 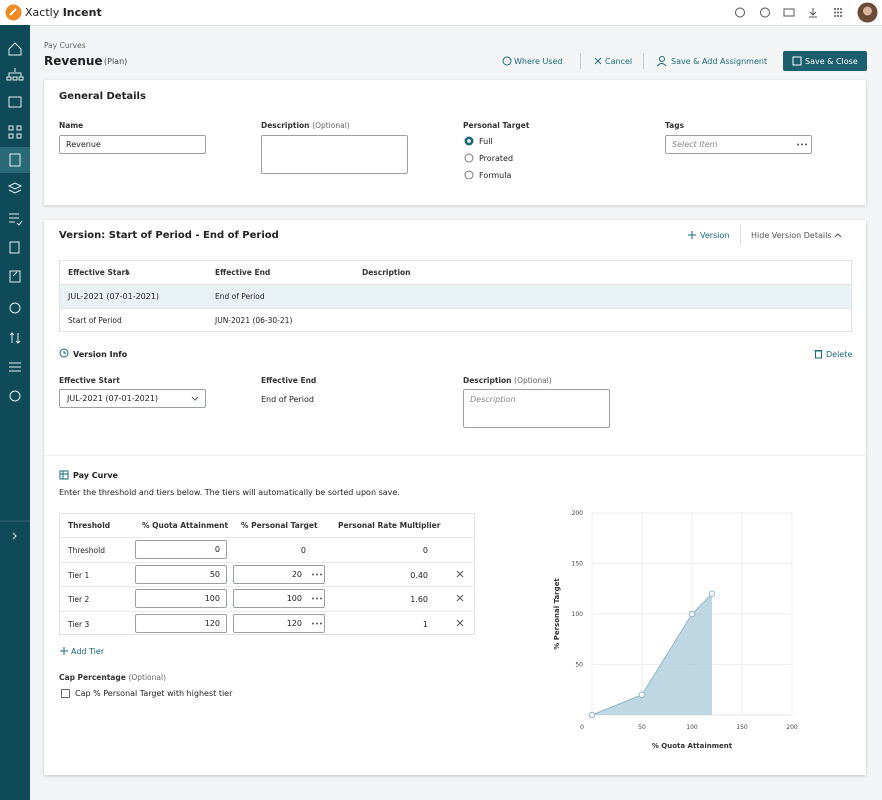 What do you see at coordinates (15, 291) in the screenshot?
I see `sidebar-icons` at bounding box center [15, 291].